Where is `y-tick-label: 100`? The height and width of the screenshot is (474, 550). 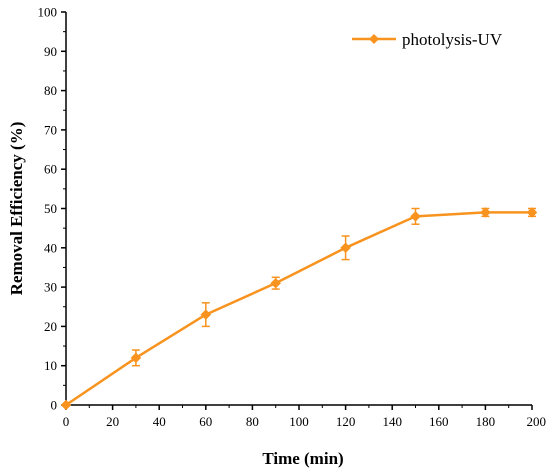 y-tick-label: 100 is located at coordinates (48, 12).